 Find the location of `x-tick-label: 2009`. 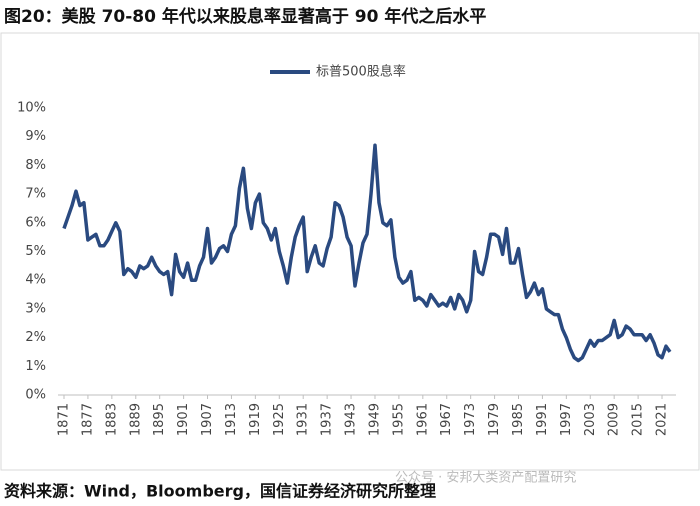

x-tick-label: 2009 is located at coordinates (614, 419).